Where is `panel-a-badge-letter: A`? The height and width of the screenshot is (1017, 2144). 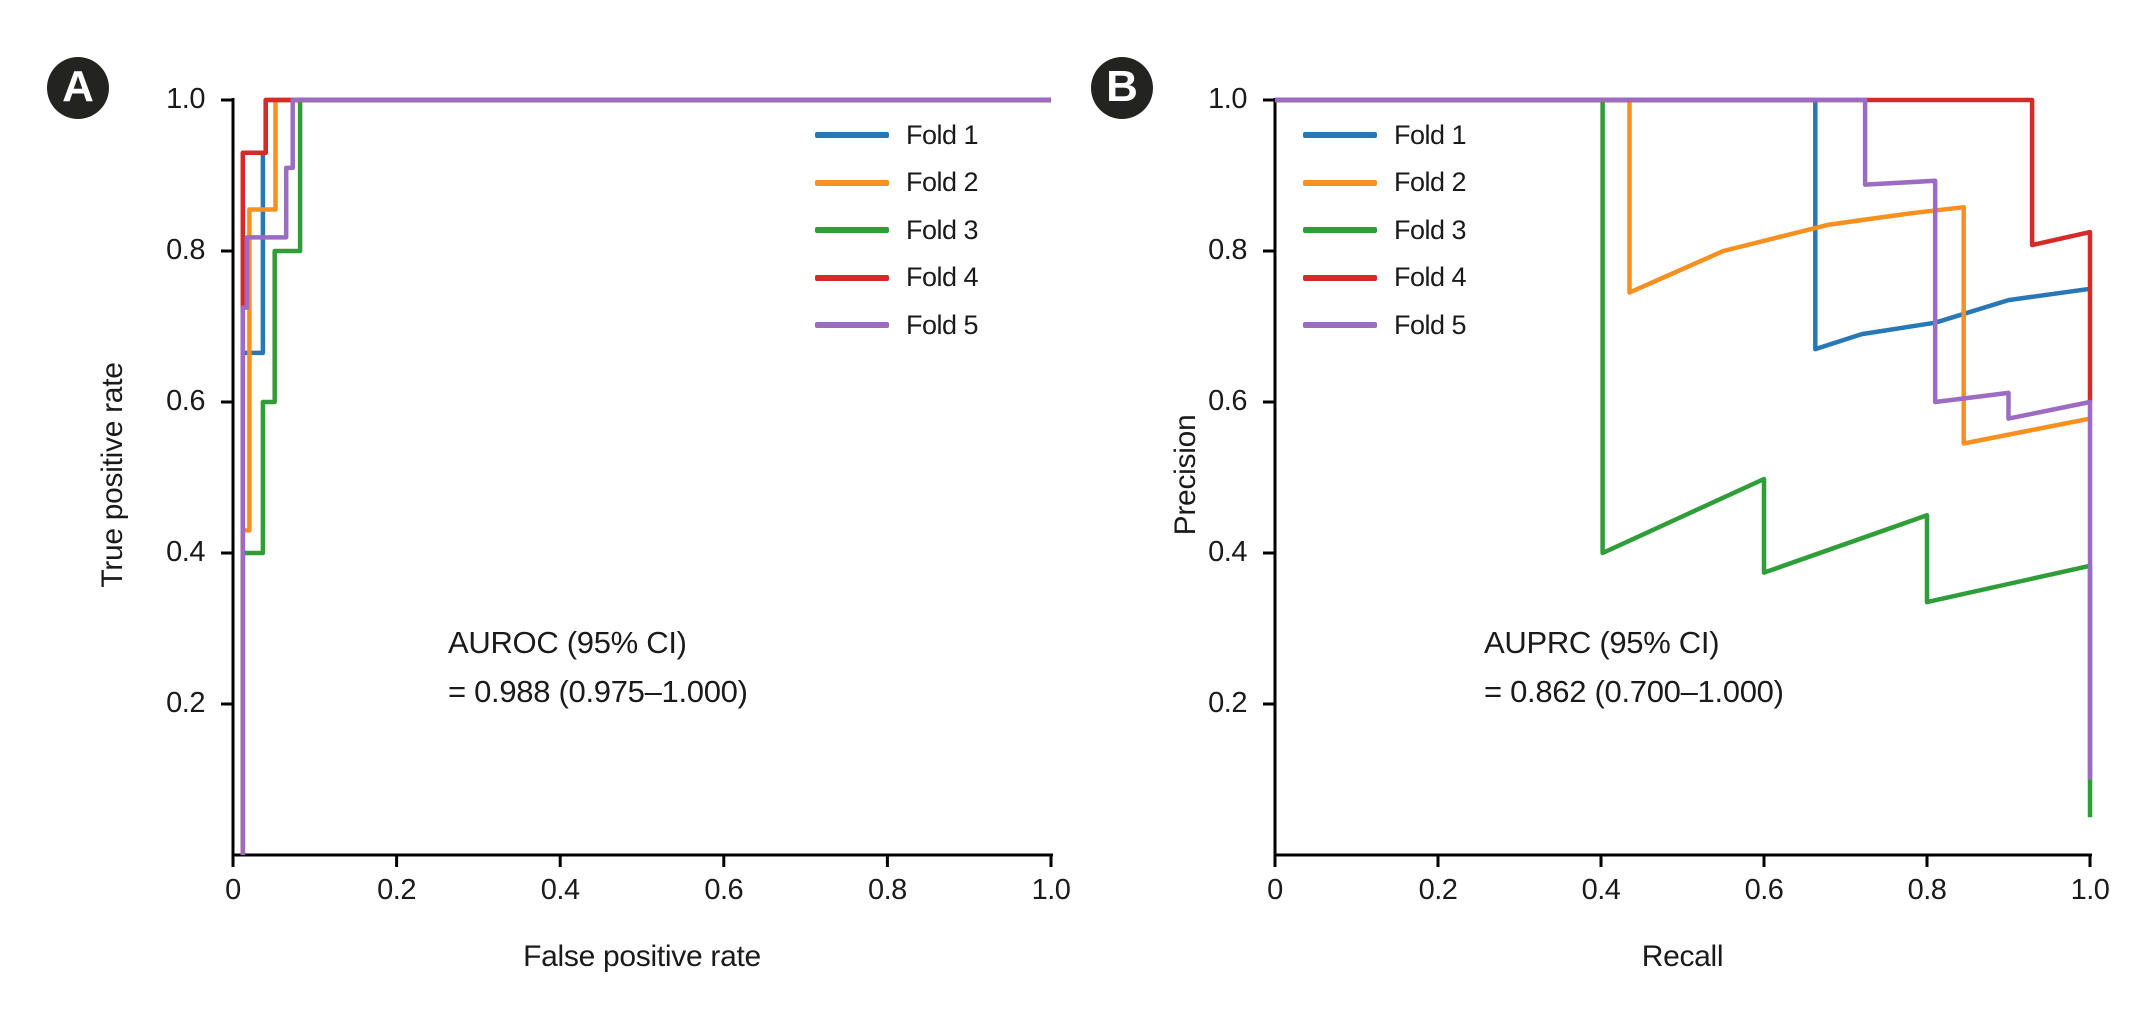 panel-a-badge-letter: A is located at coordinates (78, 86).